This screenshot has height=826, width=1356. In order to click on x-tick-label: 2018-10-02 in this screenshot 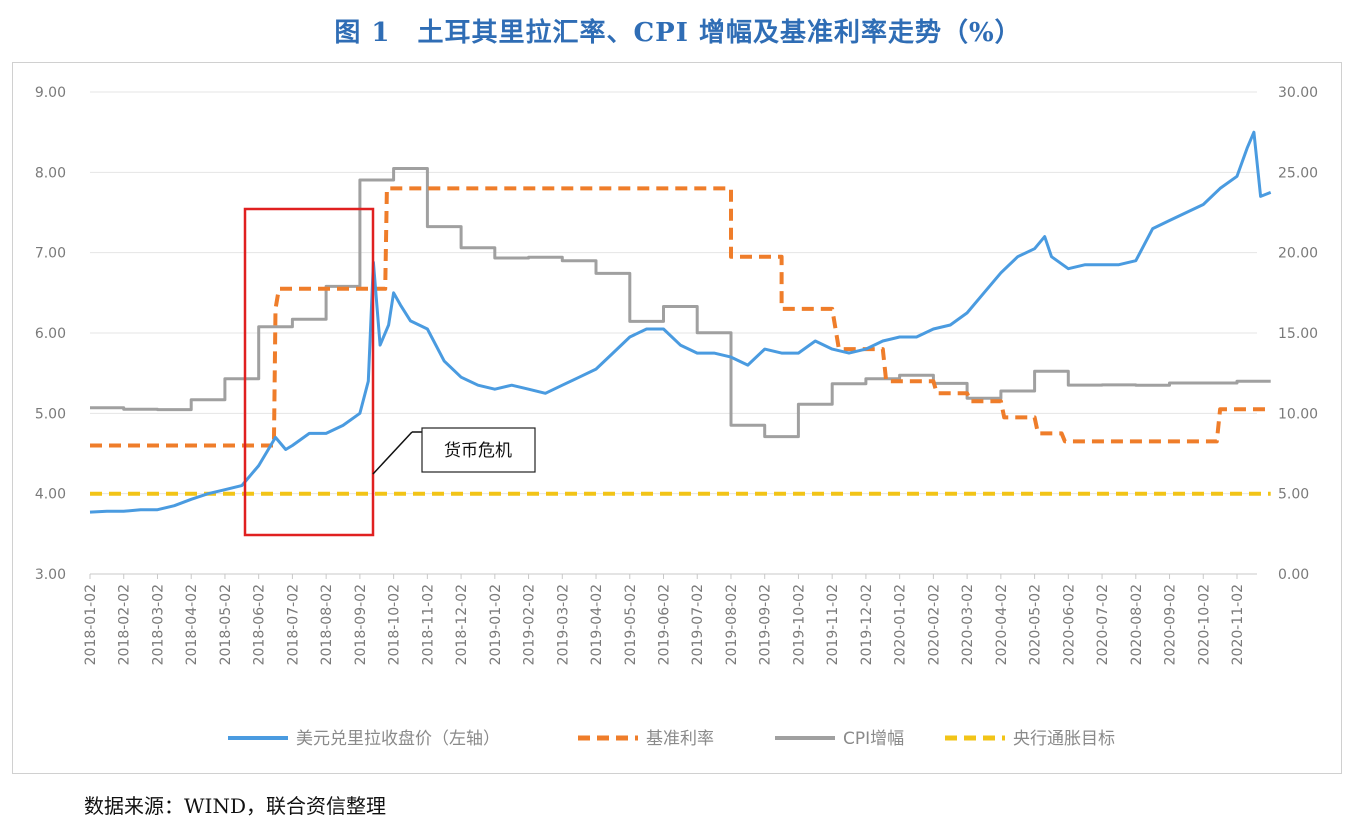, I will do `click(395, 624)`.